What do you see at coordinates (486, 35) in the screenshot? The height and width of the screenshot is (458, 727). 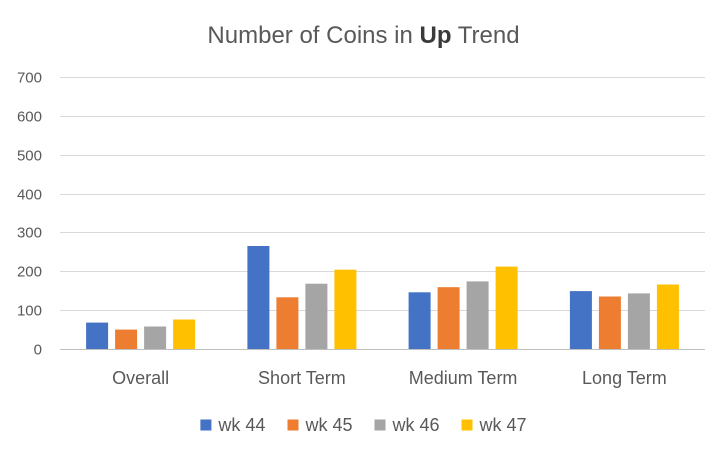 I see `chart-title-suffix: Trend` at bounding box center [486, 35].